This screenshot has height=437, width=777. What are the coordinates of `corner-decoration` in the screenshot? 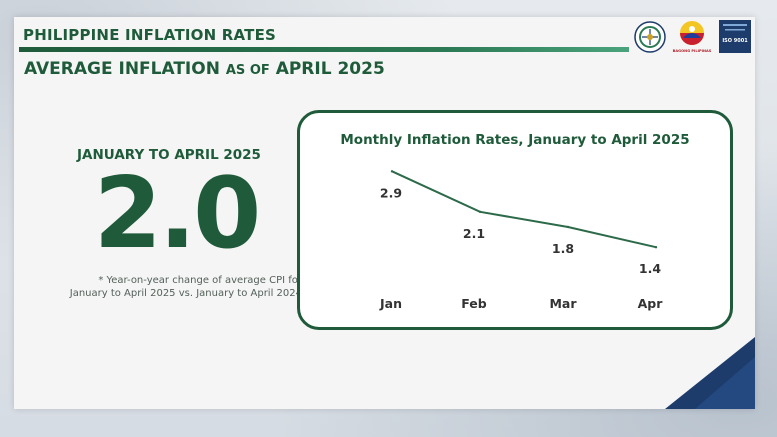 It's located at (710, 373).